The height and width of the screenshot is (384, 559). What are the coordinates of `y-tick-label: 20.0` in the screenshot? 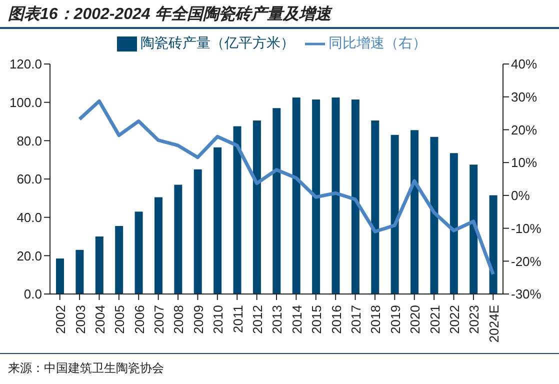 It's located at (29, 256).